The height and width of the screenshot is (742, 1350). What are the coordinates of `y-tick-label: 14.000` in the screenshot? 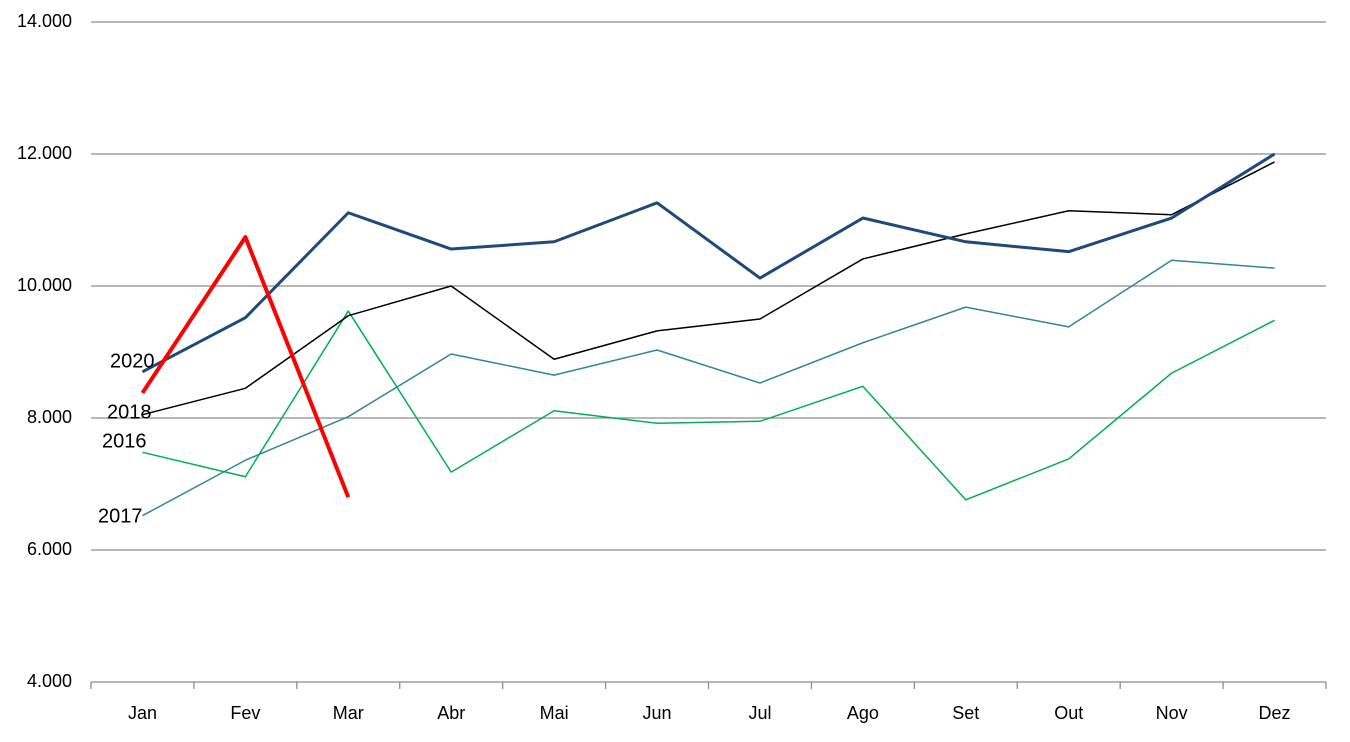 It's located at (44, 21).